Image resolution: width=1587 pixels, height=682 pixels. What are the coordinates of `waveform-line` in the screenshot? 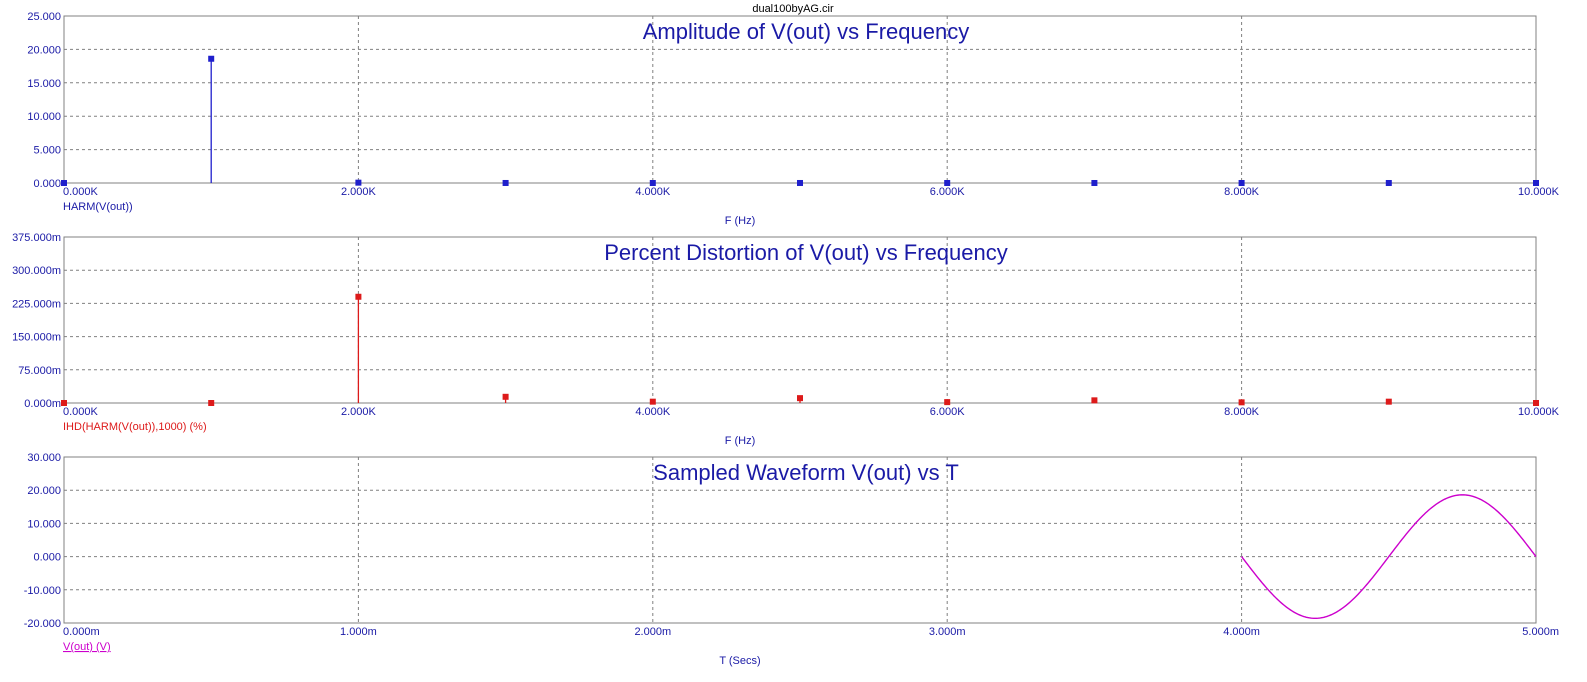 It's located at (1389, 557).